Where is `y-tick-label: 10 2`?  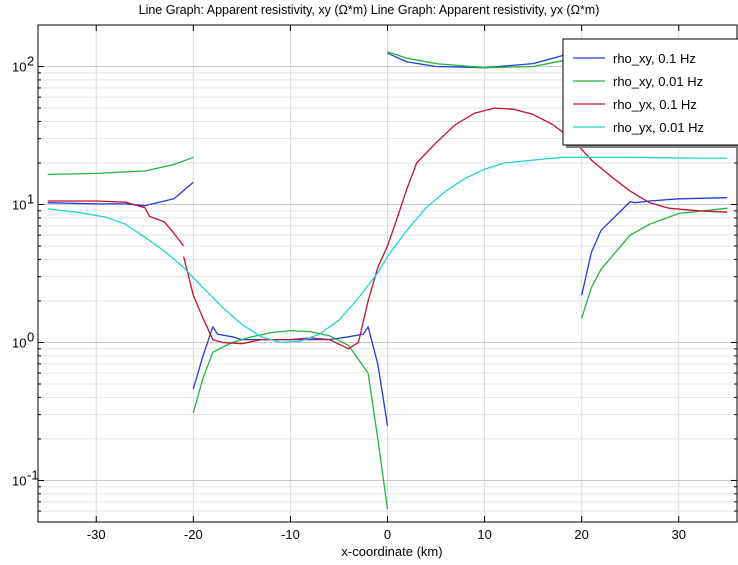
y-tick-label: 10 2 is located at coordinates (23, 64).